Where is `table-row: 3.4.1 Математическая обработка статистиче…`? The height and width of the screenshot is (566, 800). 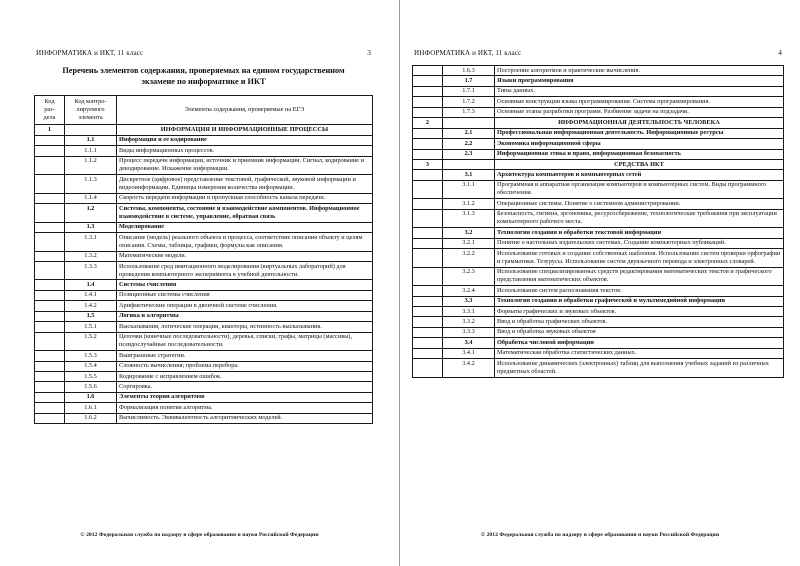 table-row: 3.4.1 Математическая обработка статистиче… is located at coordinates (598, 353).